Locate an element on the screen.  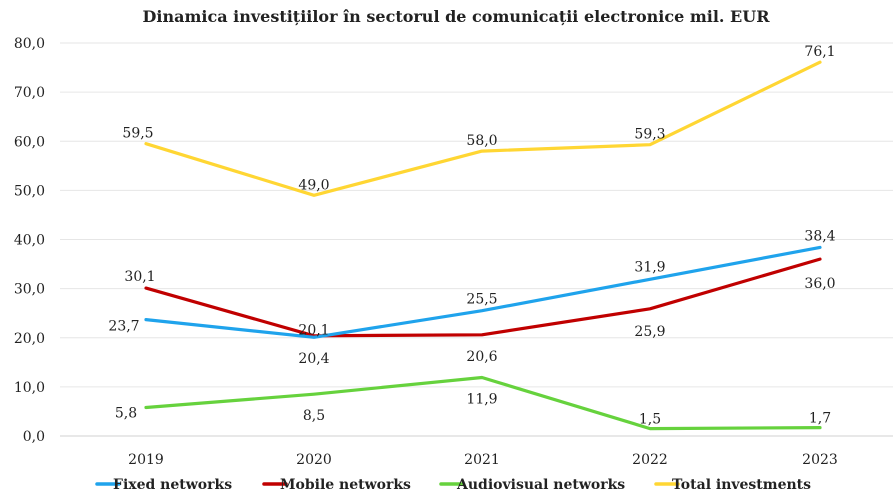
y-tick-label: 10,0 is located at coordinates (29, 388).